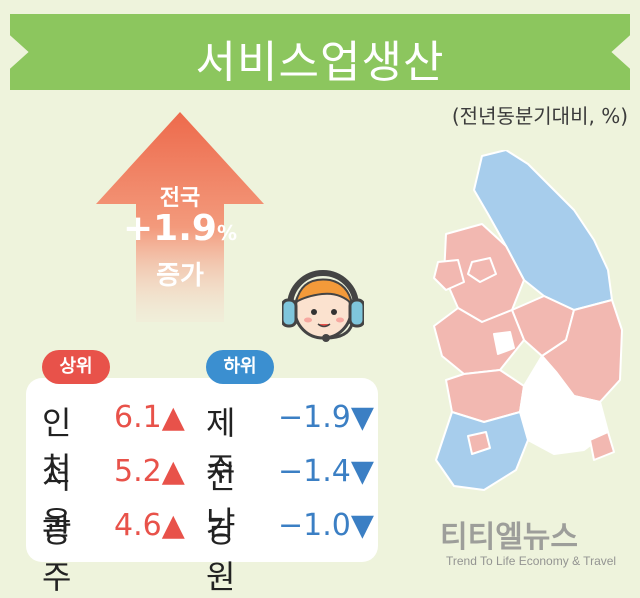  Describe the element at coordinates (57, 554) in the screenshot. I see `region-name: 광주` at that location.